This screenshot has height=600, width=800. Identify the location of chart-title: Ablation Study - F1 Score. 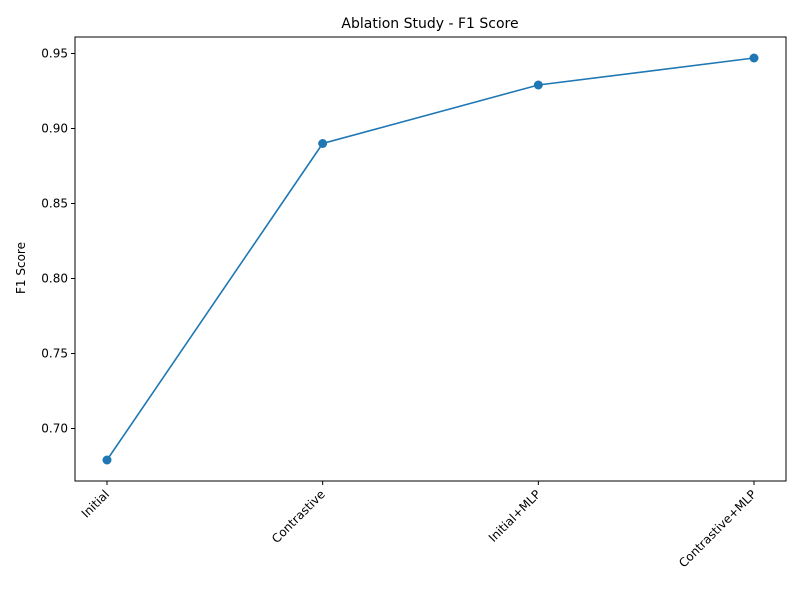
(429, 24).